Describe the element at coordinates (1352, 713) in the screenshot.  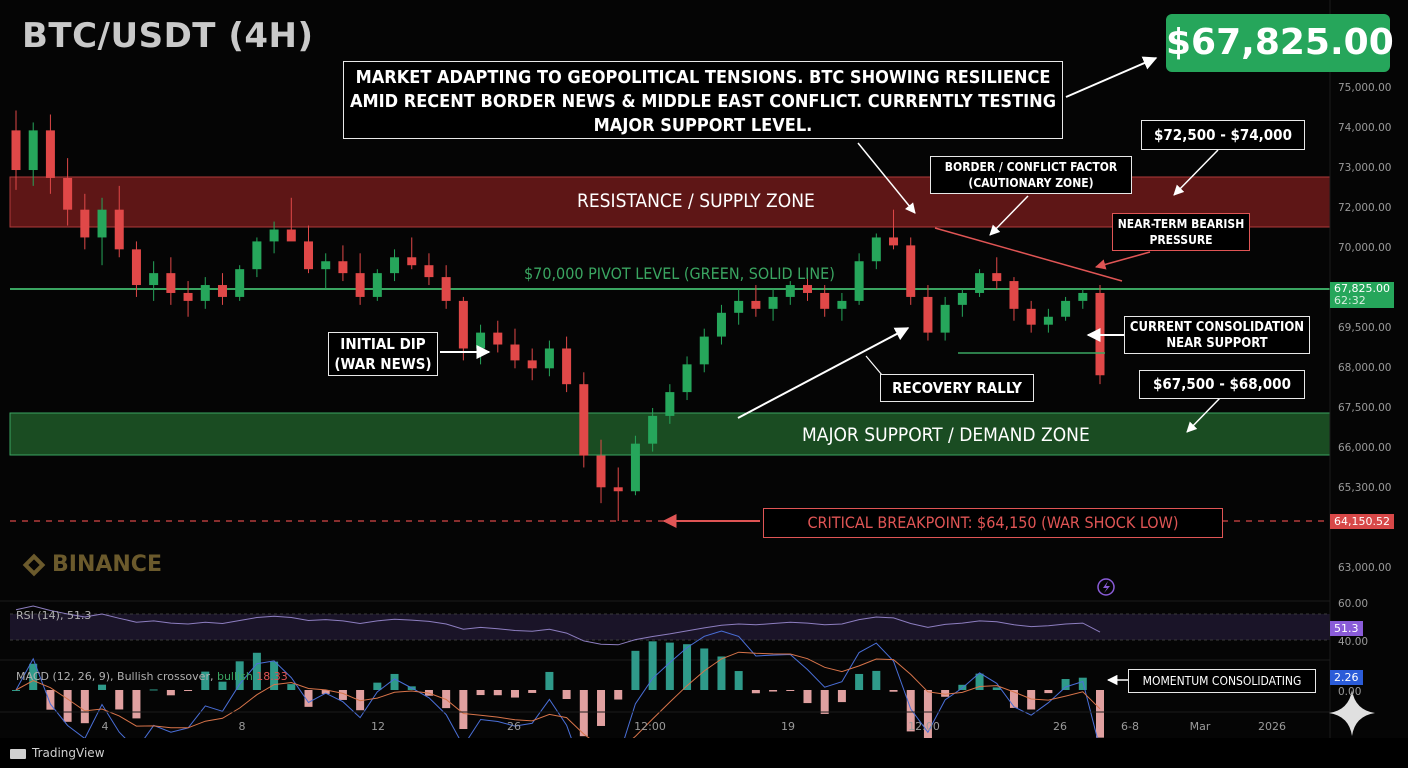
I see `sparkle-icon` at that location.